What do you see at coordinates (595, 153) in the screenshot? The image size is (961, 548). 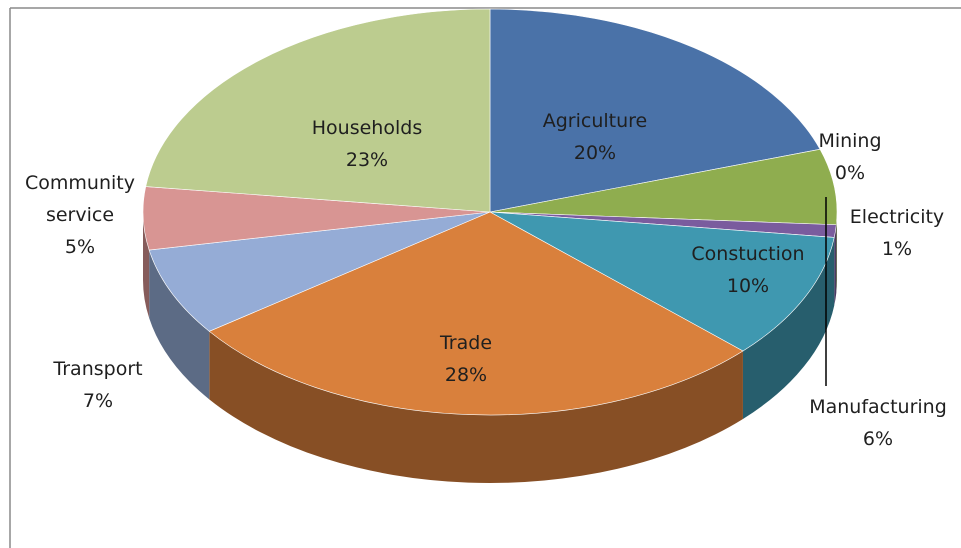 I see `value-label: 20%` at bounding box center [595, 153].